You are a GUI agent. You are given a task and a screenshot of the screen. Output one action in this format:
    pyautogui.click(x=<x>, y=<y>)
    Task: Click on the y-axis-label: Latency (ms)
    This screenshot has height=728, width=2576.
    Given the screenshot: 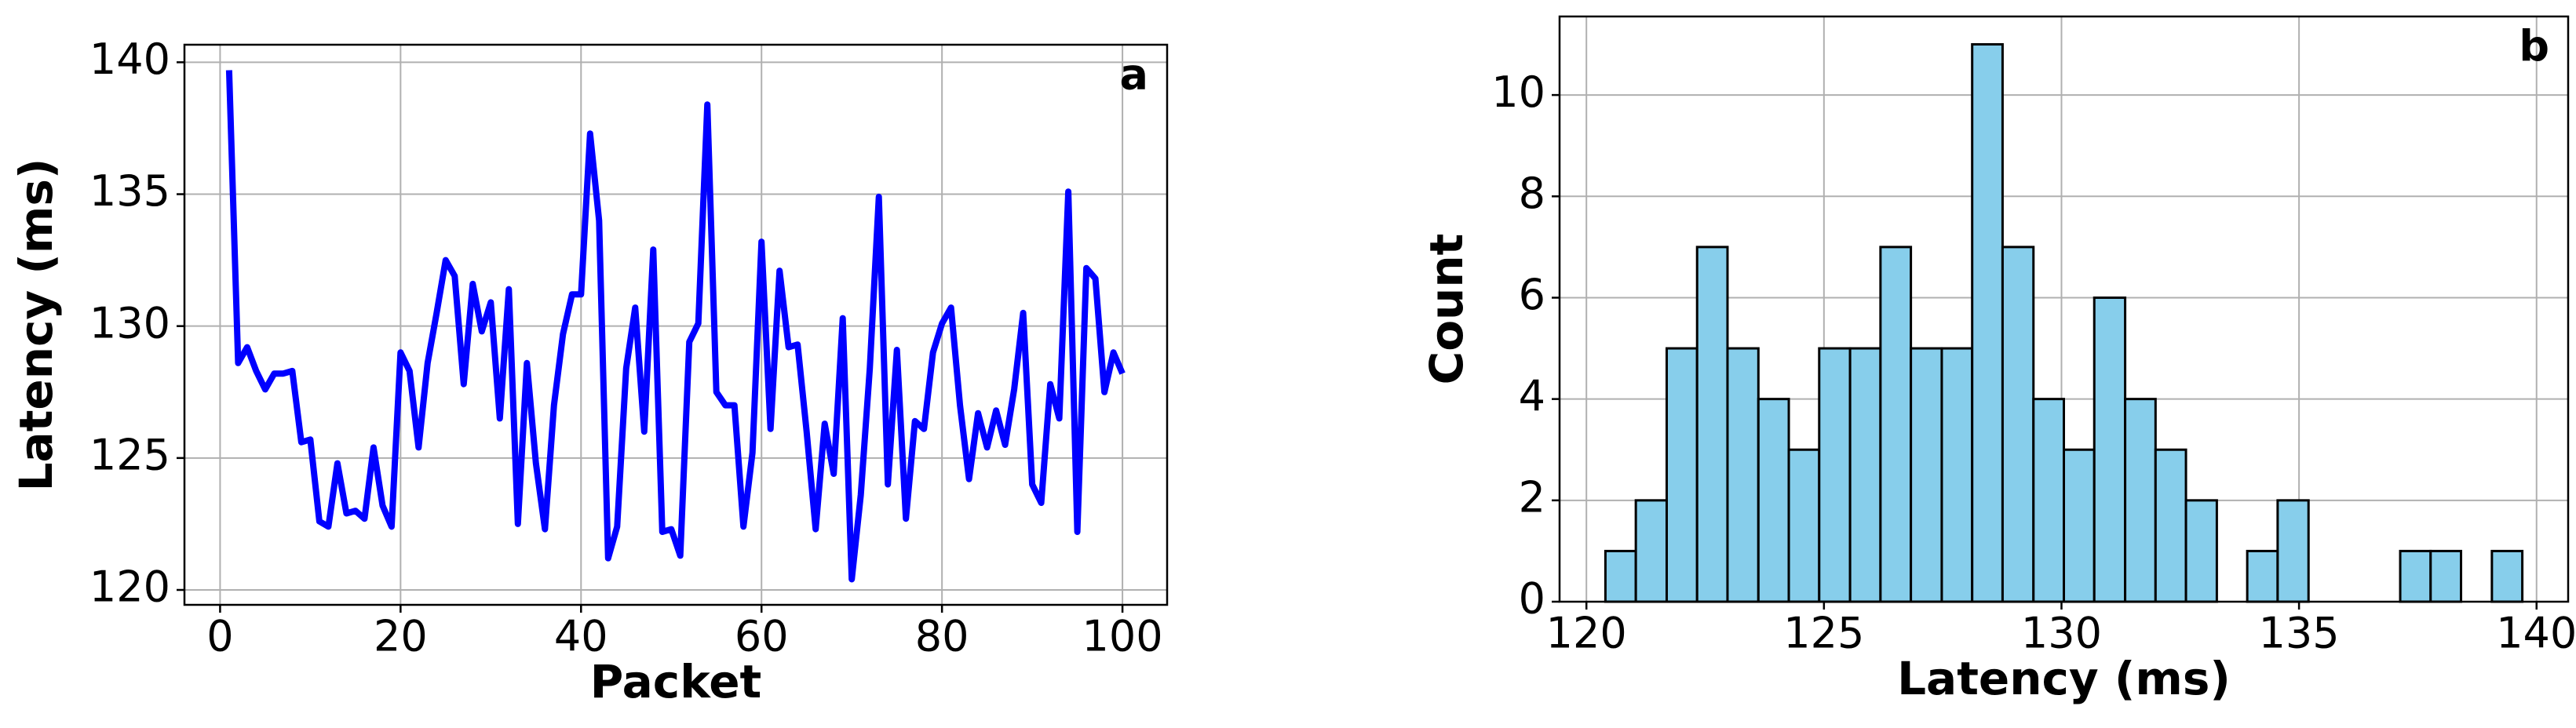 What is the action you would take?
    pyautogui.click(x=36, y=325)
    